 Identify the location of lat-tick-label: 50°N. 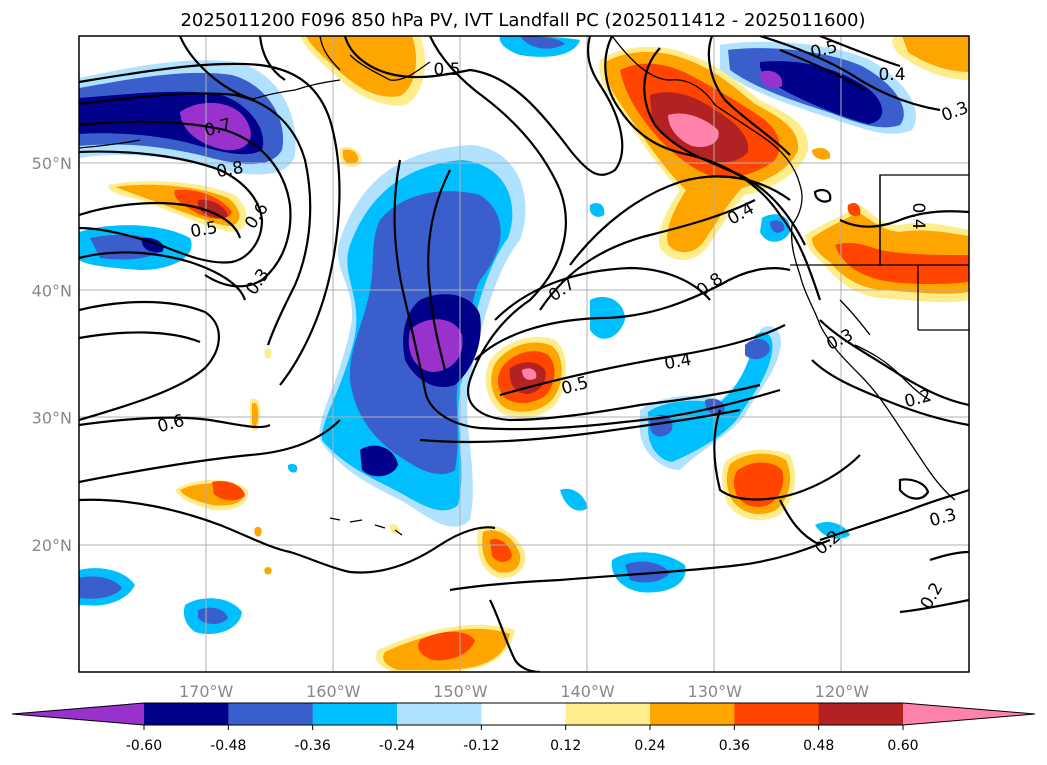
(52, 163).